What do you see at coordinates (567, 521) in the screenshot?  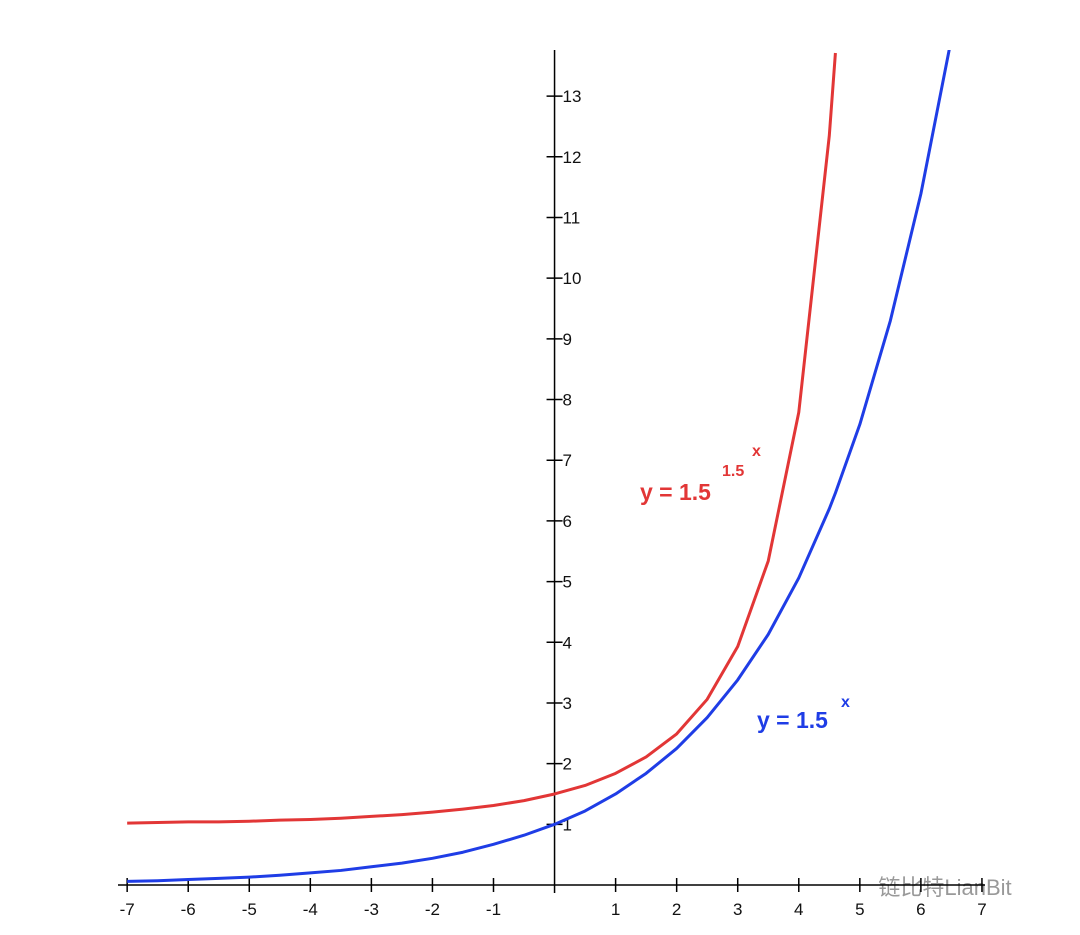 I see `y-tick-label: 6` at bounding box center [567, 521].